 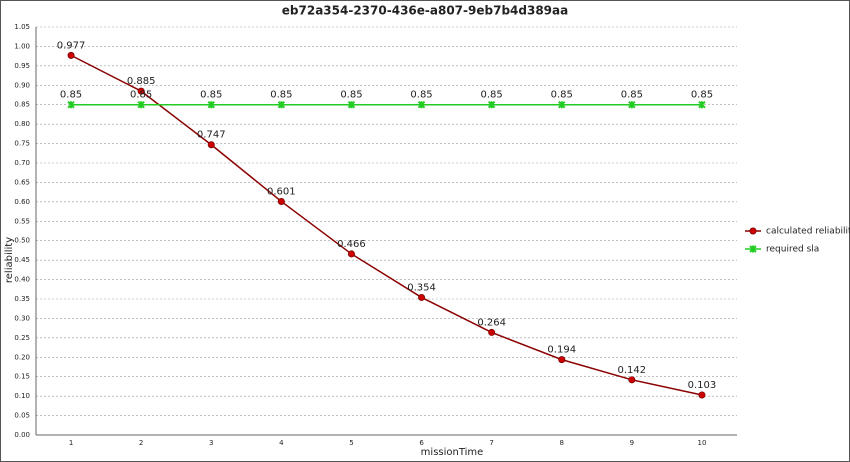 What do you see at coordinates (211, 443) in the screenshot?
I see `x-tick-label: 3` at bounding box center [211, 443].